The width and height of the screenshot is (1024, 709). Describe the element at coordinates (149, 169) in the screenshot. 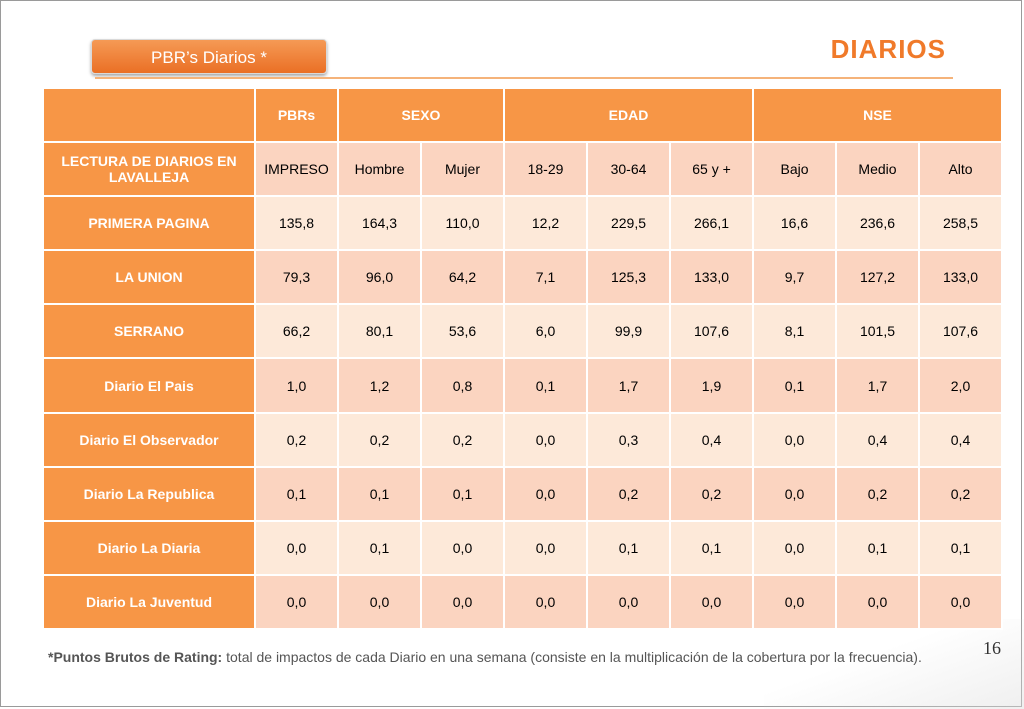

I see `row-label-header: LECTURA DE DIARIOS EN LAVALLEJA` at that location.